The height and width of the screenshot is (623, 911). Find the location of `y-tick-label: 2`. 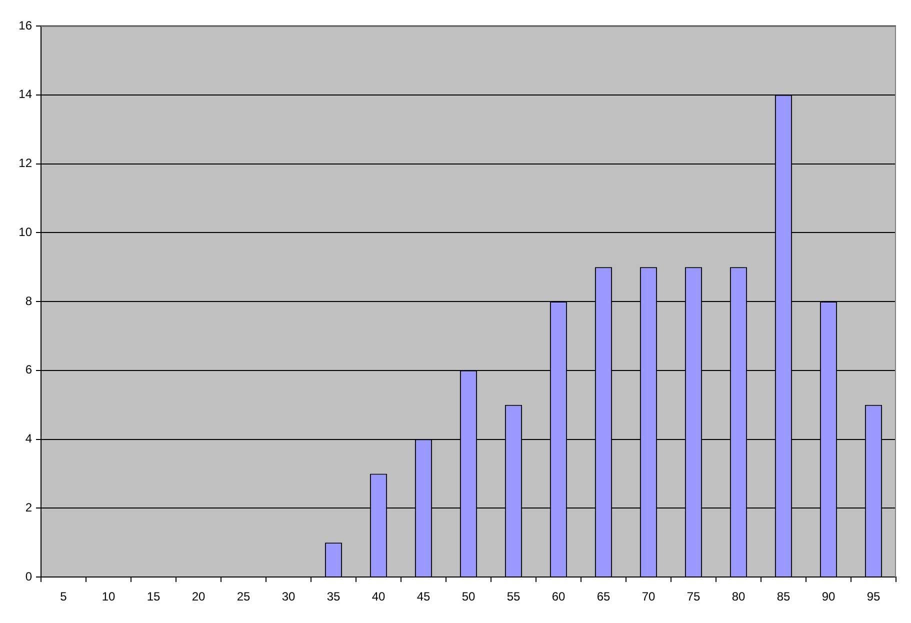

y-tick-label: 2 is located at coordinates (28, 507).